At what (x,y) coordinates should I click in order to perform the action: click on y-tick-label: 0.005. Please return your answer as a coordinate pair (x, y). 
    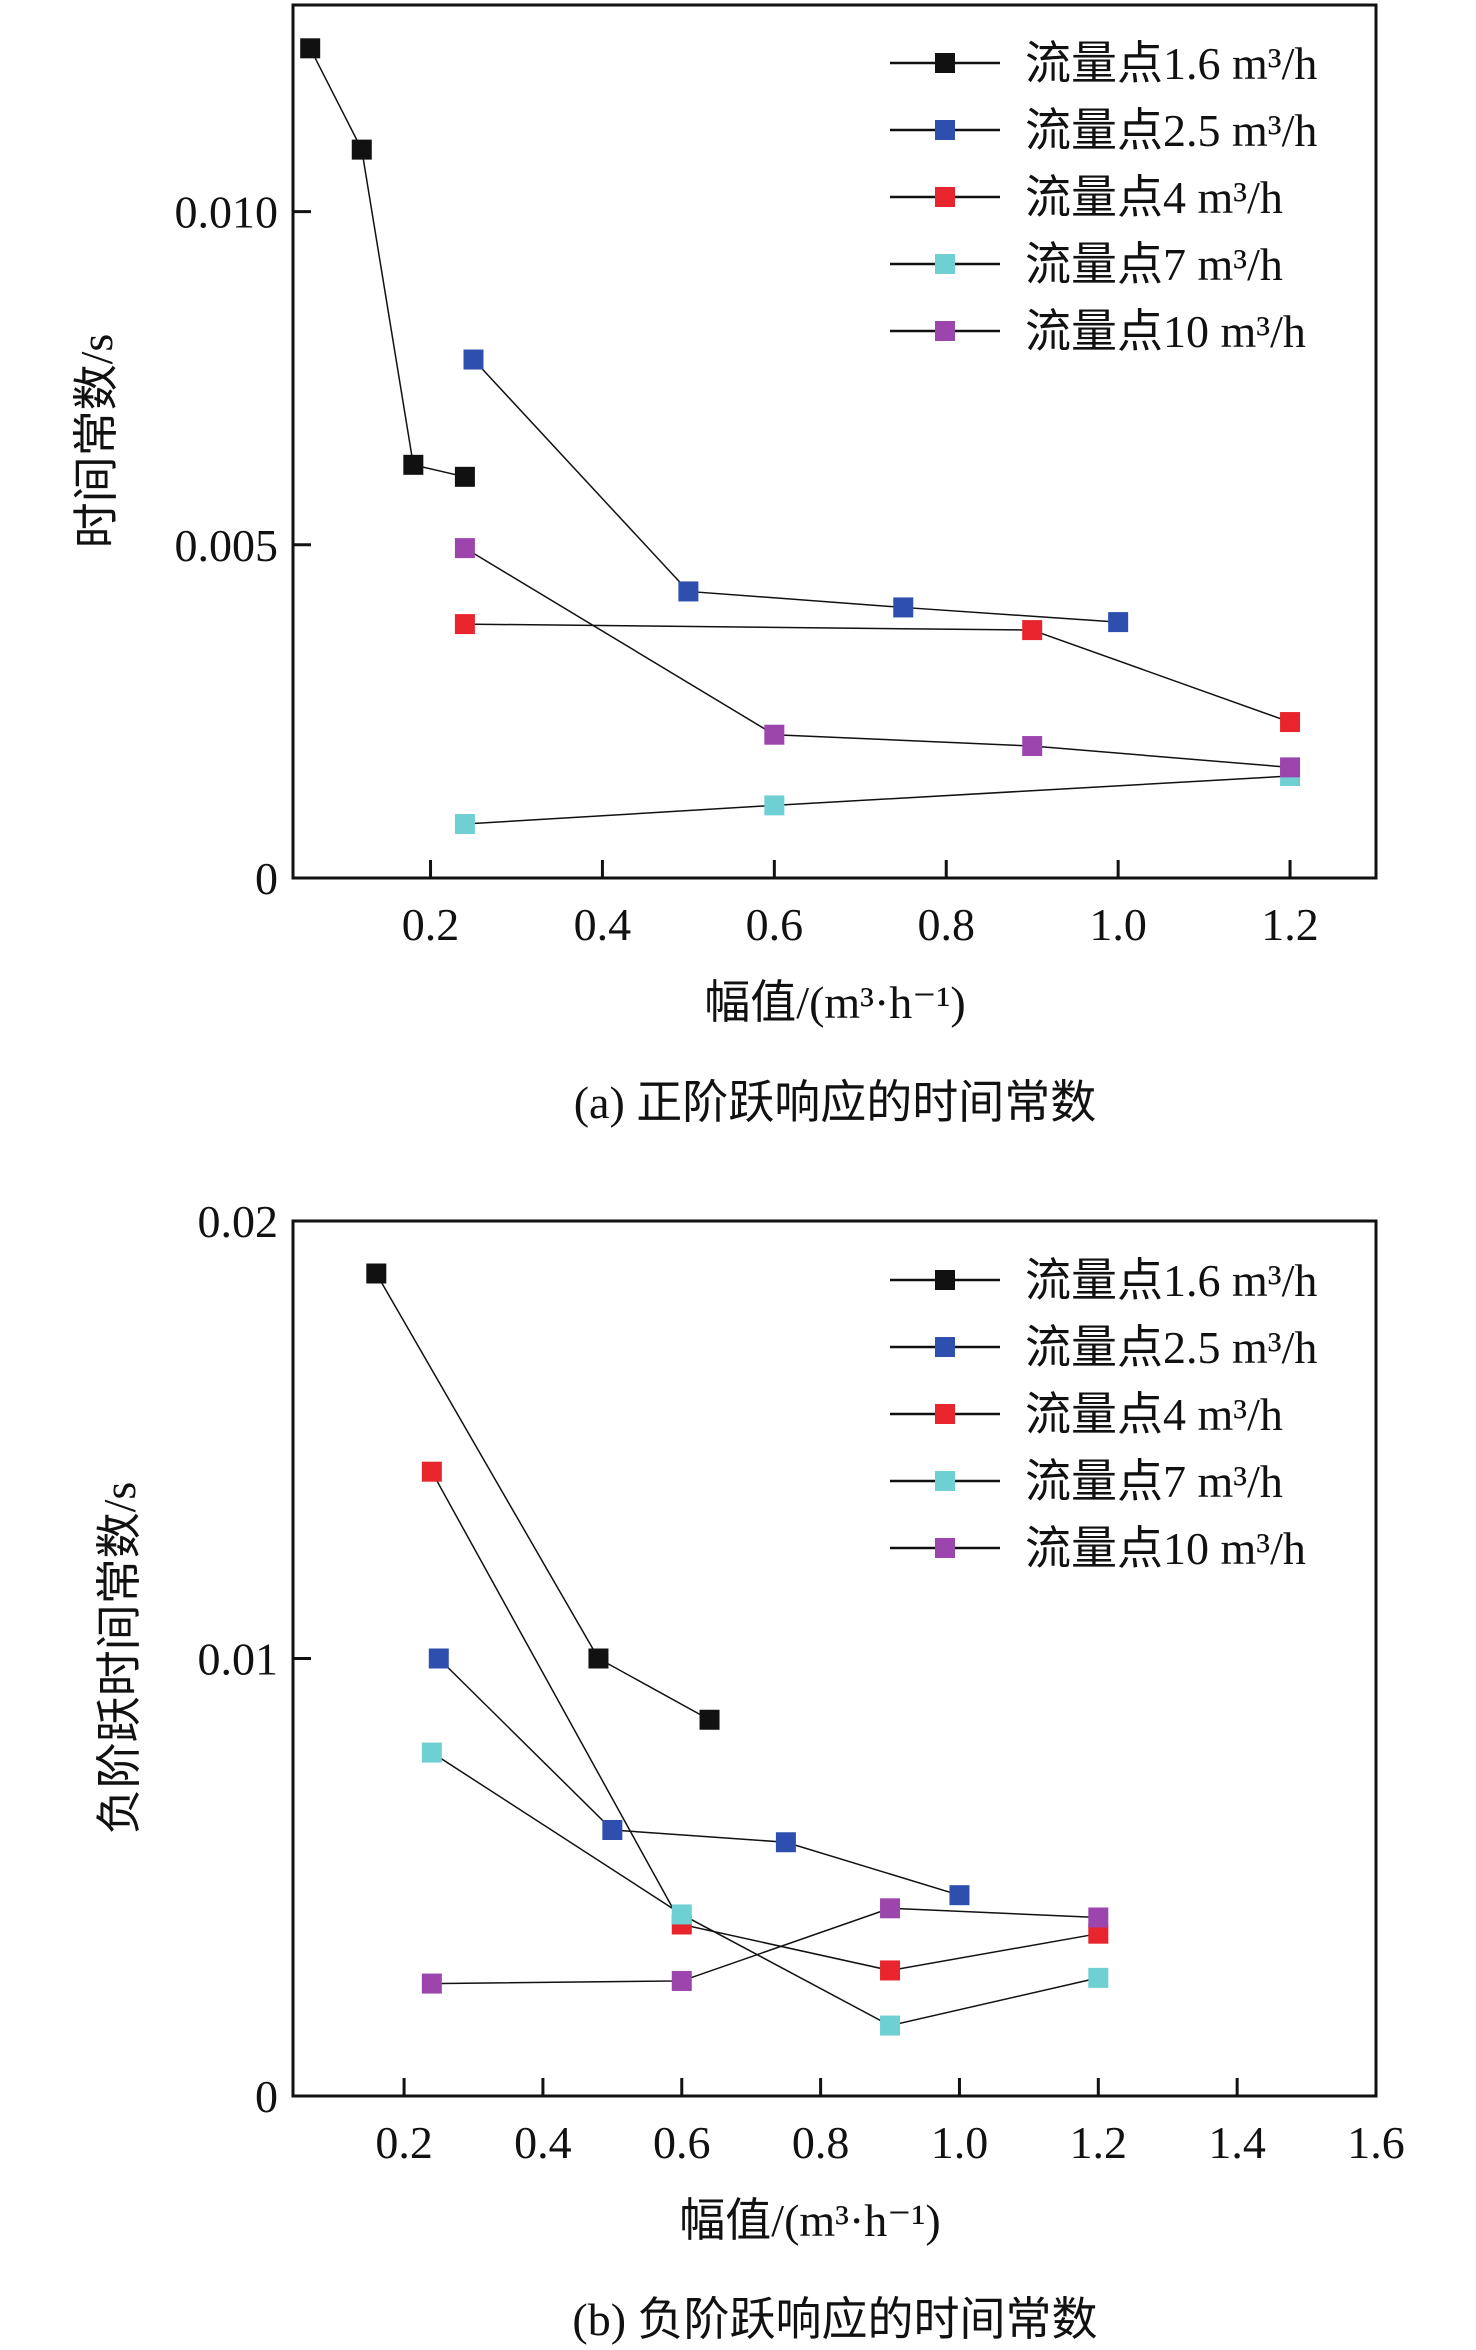
    Looking at the image, I should click on (227, 545).